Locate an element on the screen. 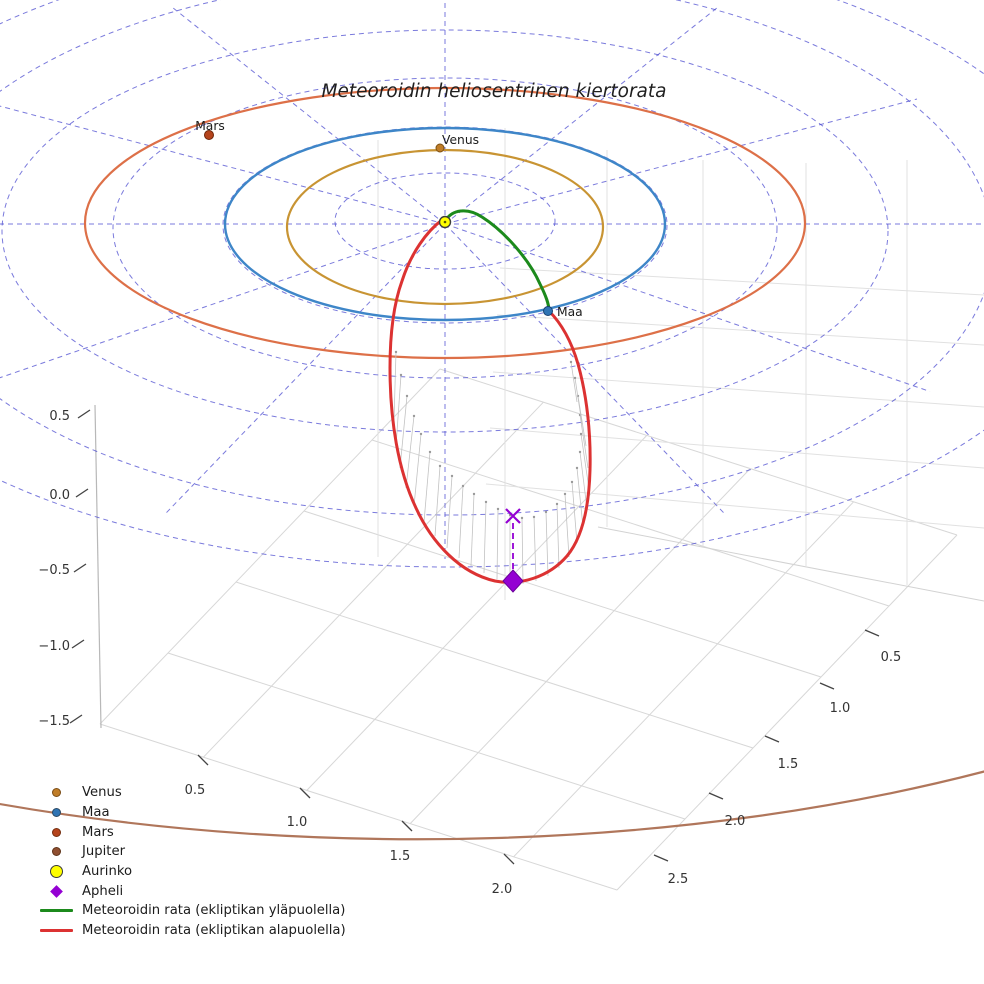 The image size is (984, 984). meteoroid-path-above is located at coordinates (497, 261).